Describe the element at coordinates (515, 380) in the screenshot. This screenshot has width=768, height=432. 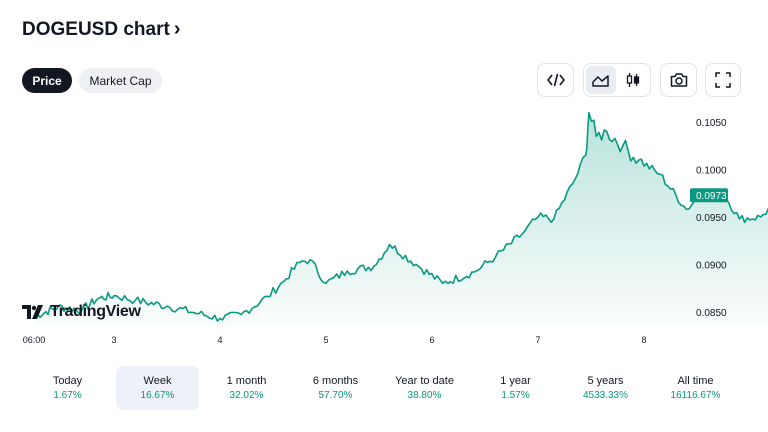
I see `period-label: 1 year` at that location.